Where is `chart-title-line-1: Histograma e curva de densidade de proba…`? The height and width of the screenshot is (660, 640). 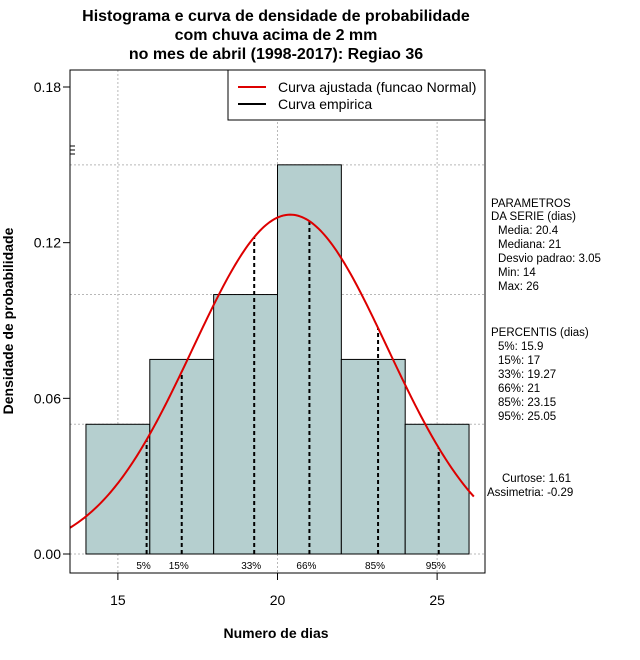 chart-title-line-1: Histograma e curva de densidade de proba… is located at coordinates (276, 16).